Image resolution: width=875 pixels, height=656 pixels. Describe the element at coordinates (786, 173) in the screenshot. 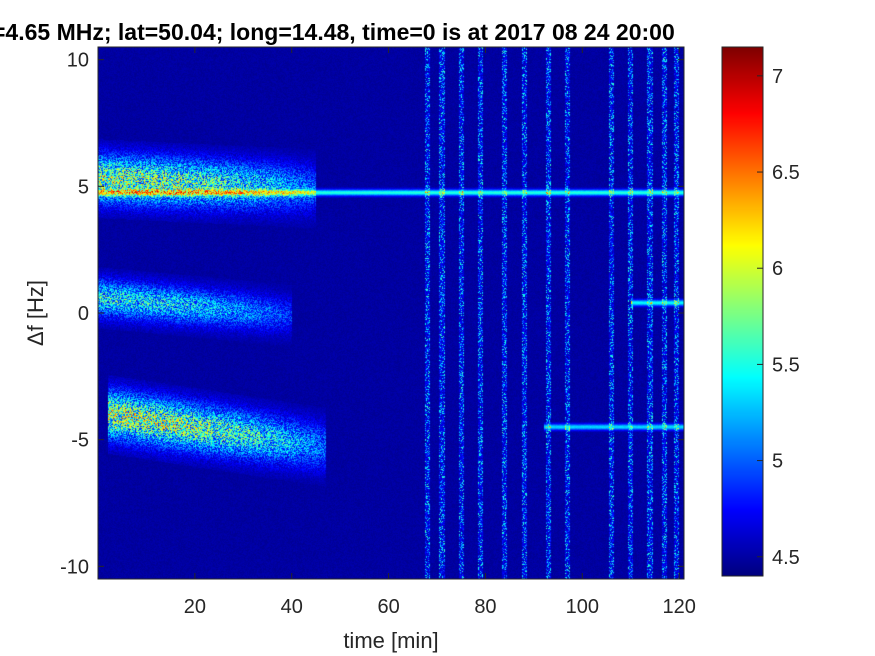

I see `colorbar-tick-label: 6.5` at that location.